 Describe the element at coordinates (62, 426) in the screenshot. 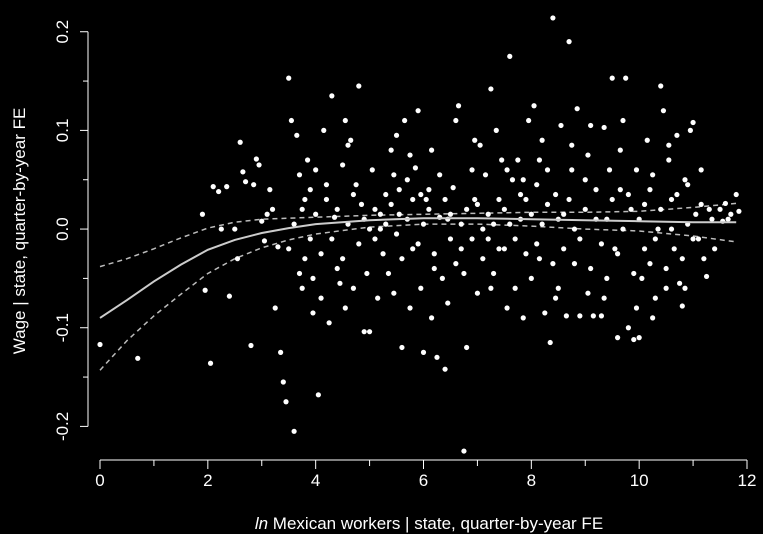

I see `y-tick-label: -0.2` at that location.